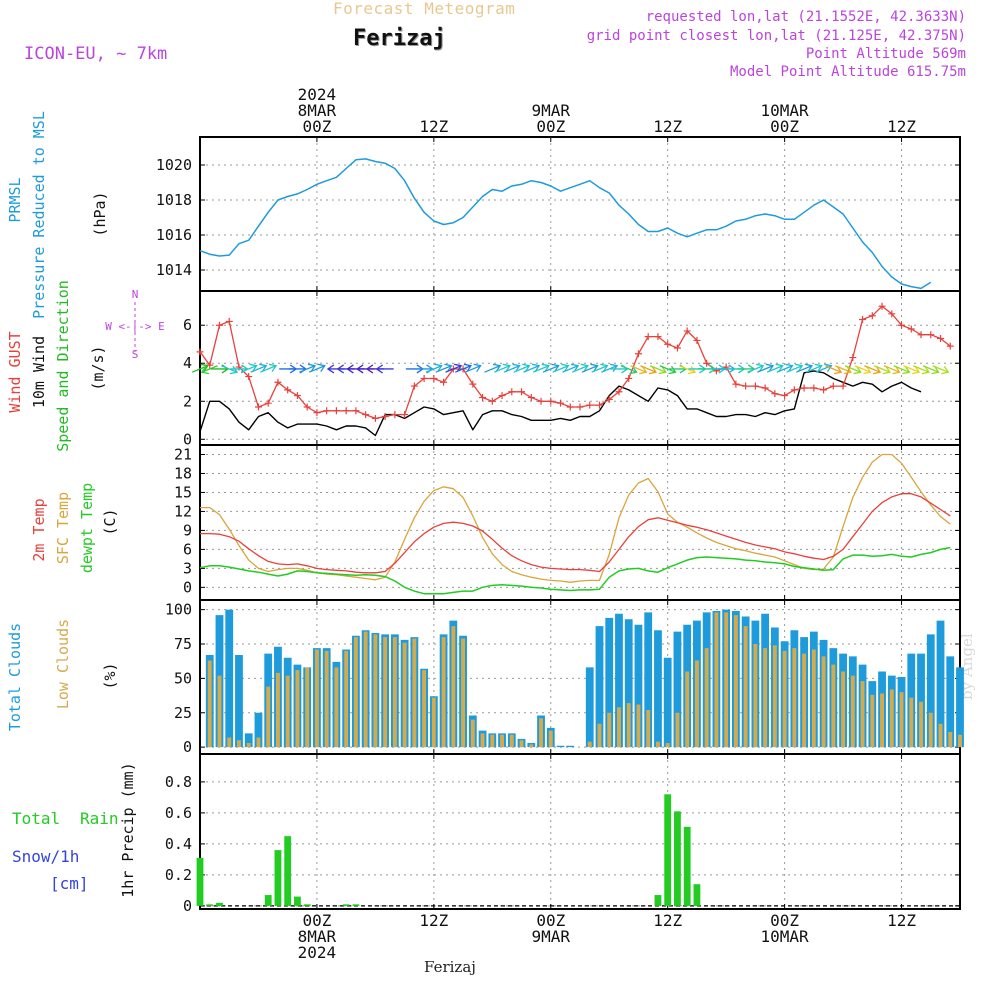  Describe the element at coordinates (174, 235) in the screenshot. I see `y-tick-label: 1016` at that location.